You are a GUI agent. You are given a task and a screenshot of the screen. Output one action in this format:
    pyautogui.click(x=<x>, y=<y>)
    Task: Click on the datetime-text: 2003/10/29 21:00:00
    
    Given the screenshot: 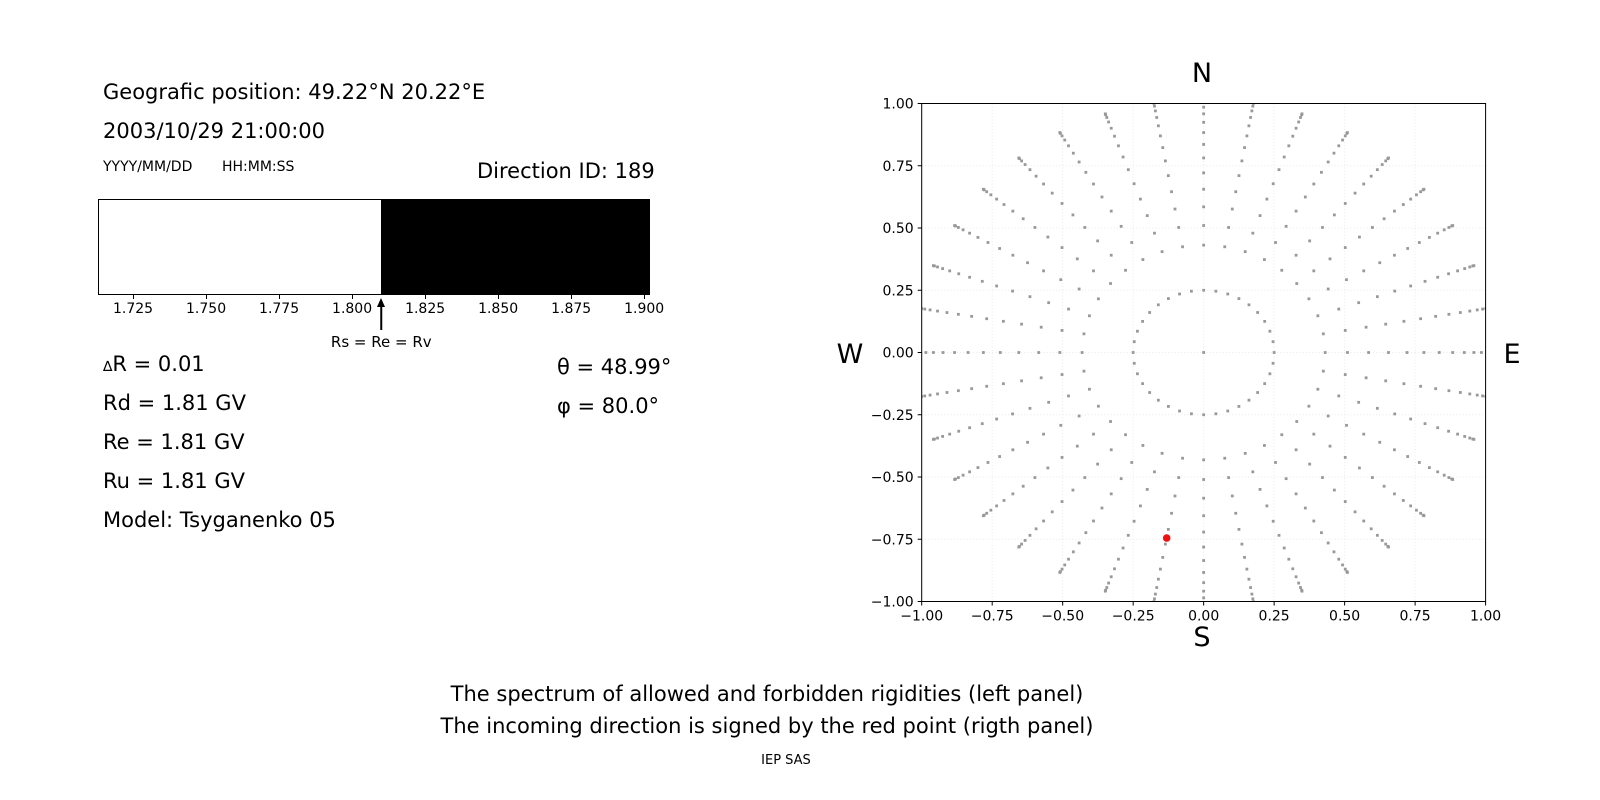 What is the action you would take?
    pyautogui.click(x=214, y=131)
    